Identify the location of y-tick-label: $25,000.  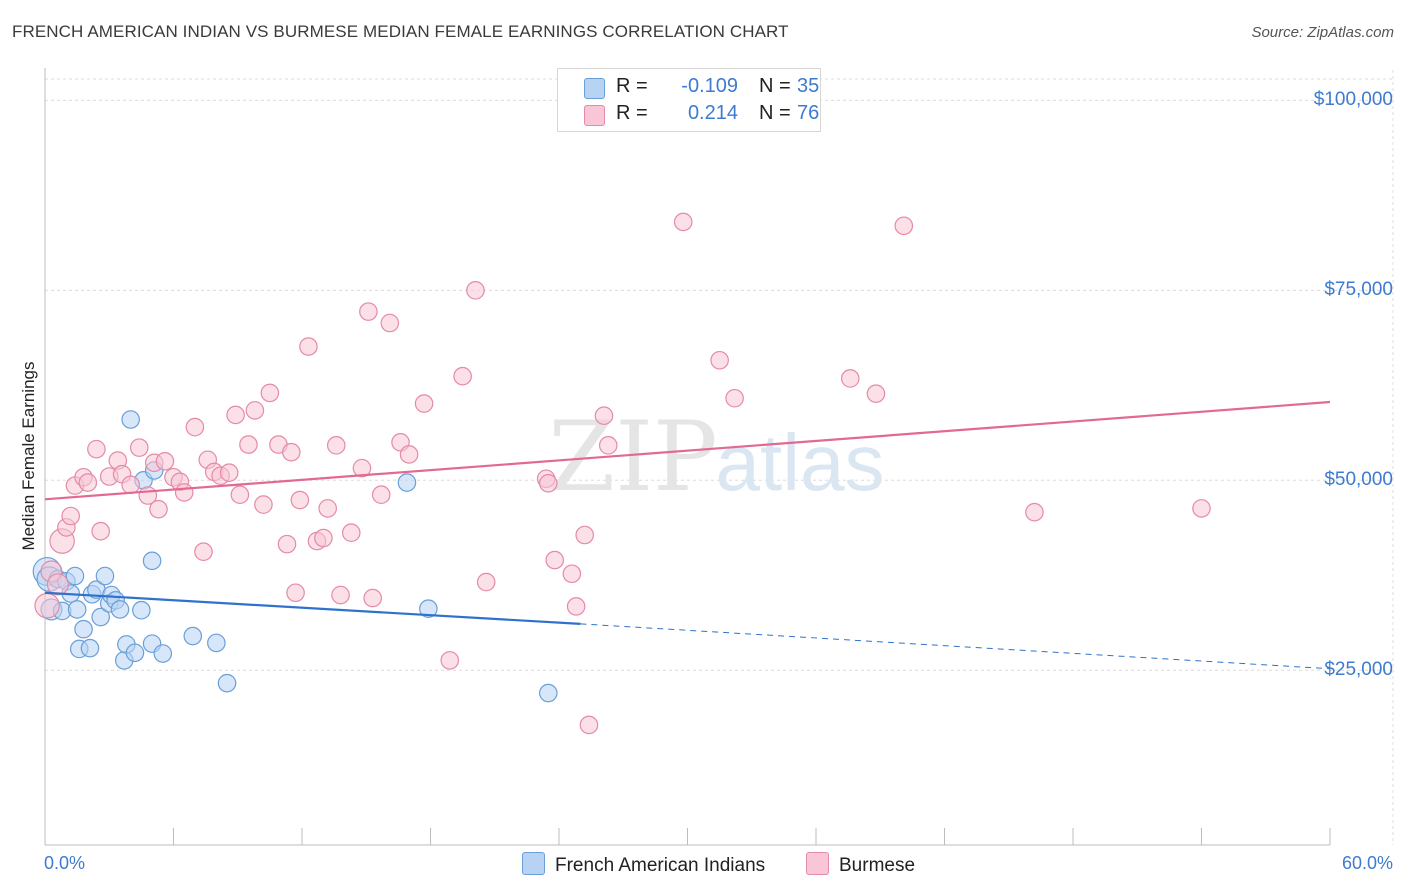
(1358, 670).